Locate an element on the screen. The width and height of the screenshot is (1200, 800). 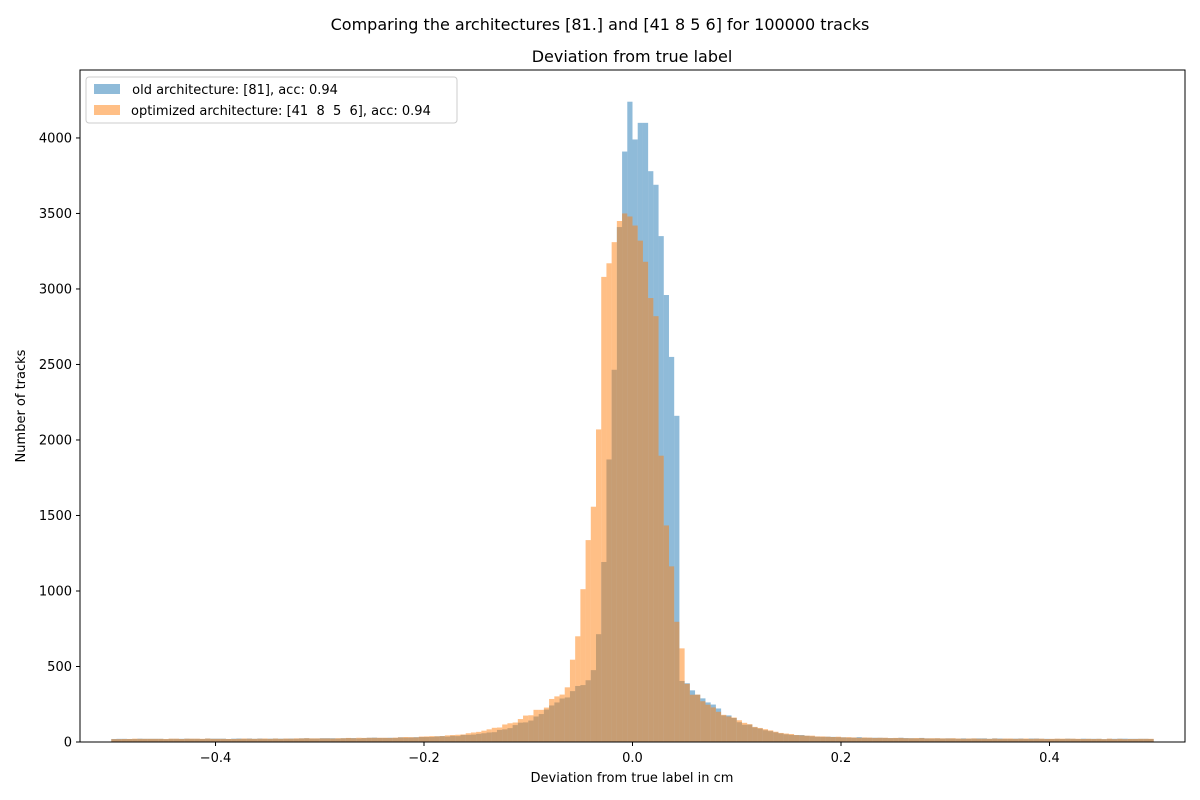
y-tick-label: 3000 is located at coordinates (55, 289).